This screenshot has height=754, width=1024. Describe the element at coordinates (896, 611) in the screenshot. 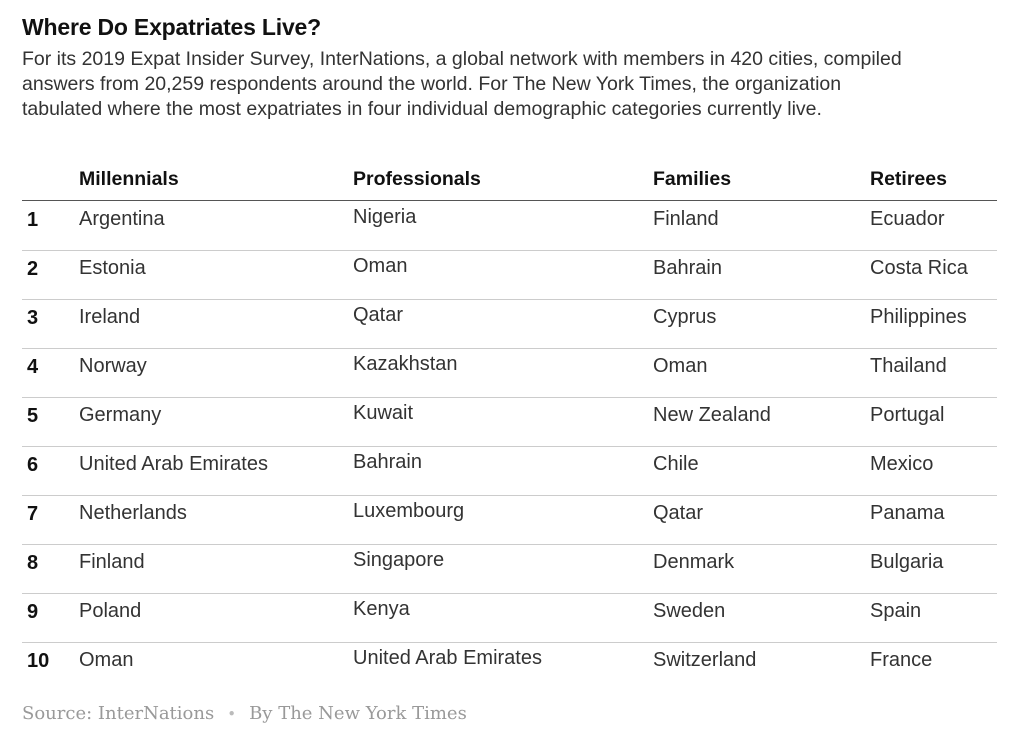

I see `retirees-cell: Spain` at that location.